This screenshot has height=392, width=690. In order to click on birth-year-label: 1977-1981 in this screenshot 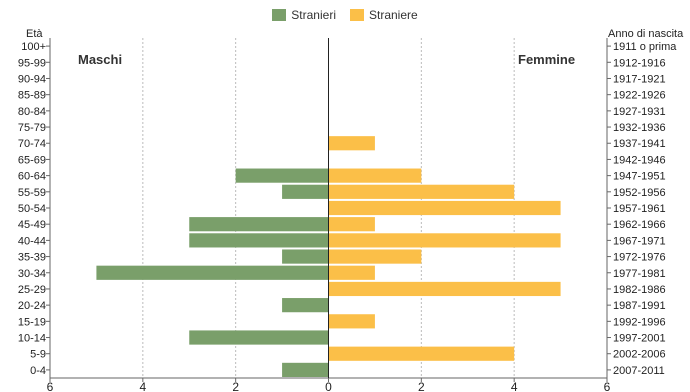, I will do `click(639, 274)`.